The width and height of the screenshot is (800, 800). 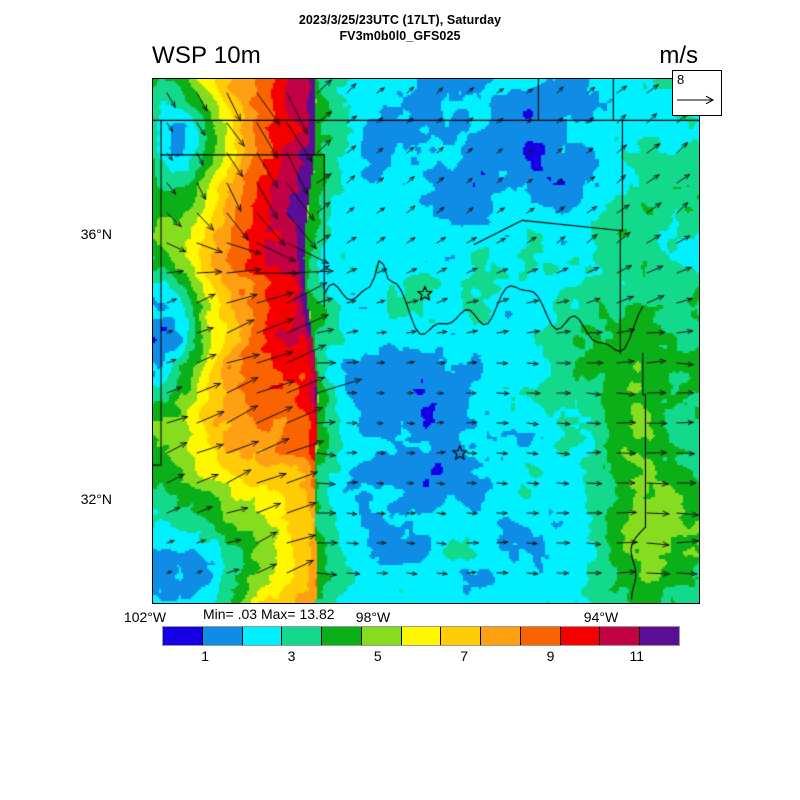 What do you see at coordinates (96, 234) in the screenshot?
I see `lat-label-36n: 36°N` at bounding box center [96, 234].